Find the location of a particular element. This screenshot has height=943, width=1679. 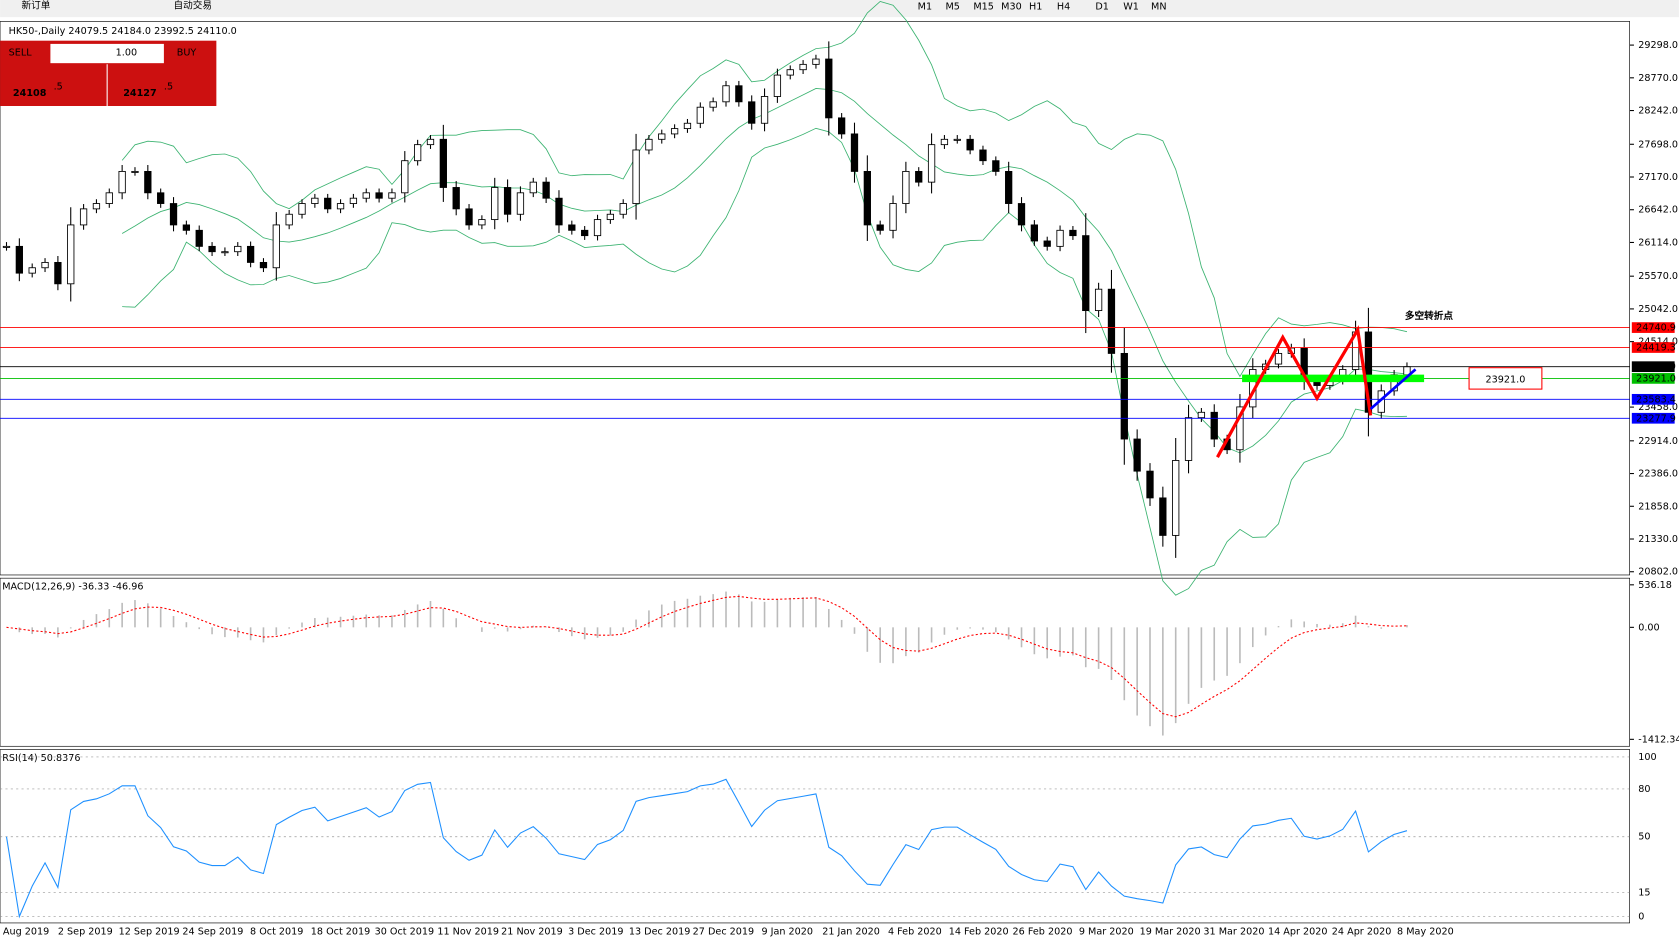

price-tick-label: 27698.0 is located at coordinates (1658, 144).